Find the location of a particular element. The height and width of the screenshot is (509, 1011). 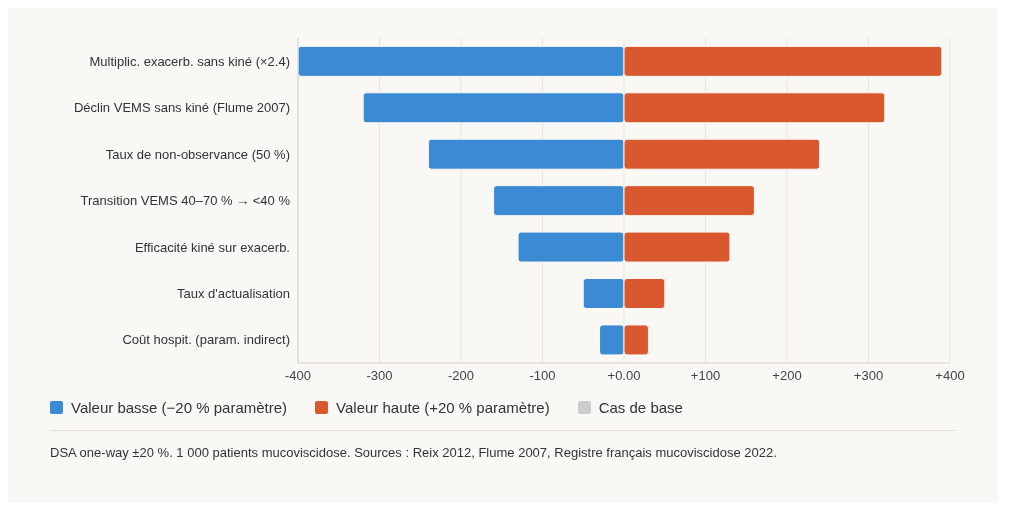

y-tick-label: Déclin VEMS sans kiné (Flume 2007) is located at coordinates (181, 108).